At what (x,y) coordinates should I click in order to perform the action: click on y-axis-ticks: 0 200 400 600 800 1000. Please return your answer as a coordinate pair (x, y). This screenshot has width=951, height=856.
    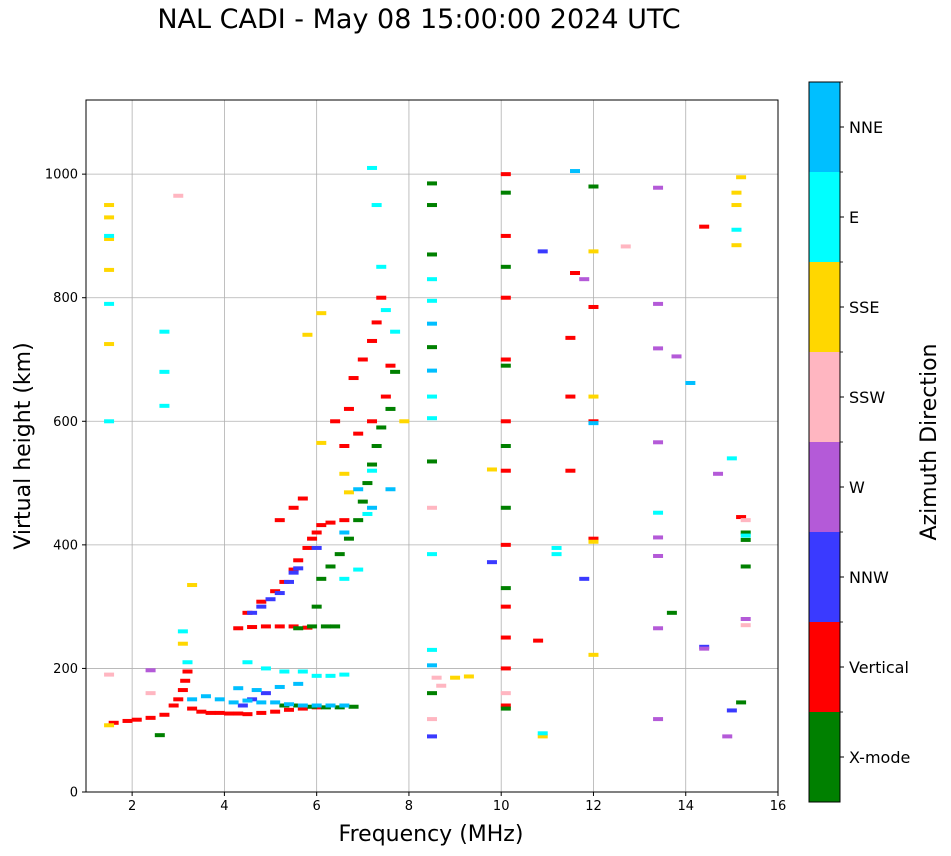
    Looking at the image, I should click on (65, 484).